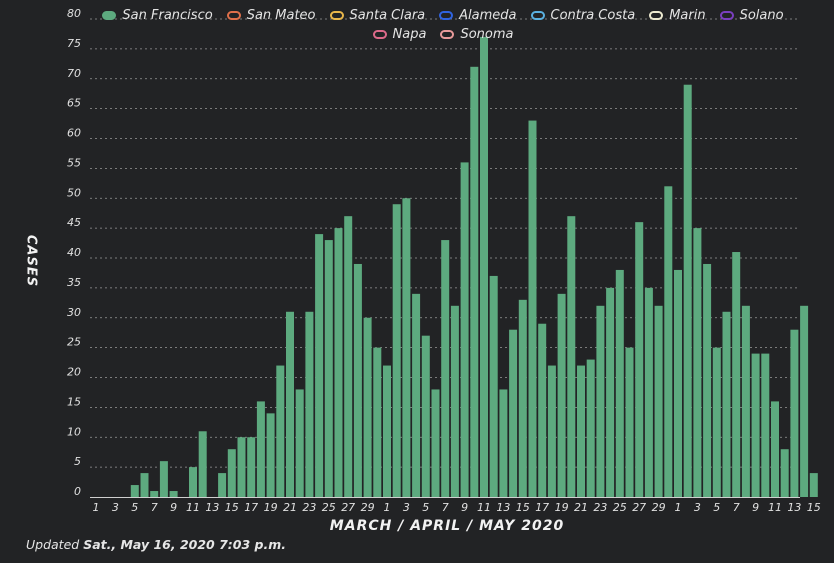 The width and height of the screenshot is (834, 563). I want to click on y-tick-label: 75, so click(74, 43).